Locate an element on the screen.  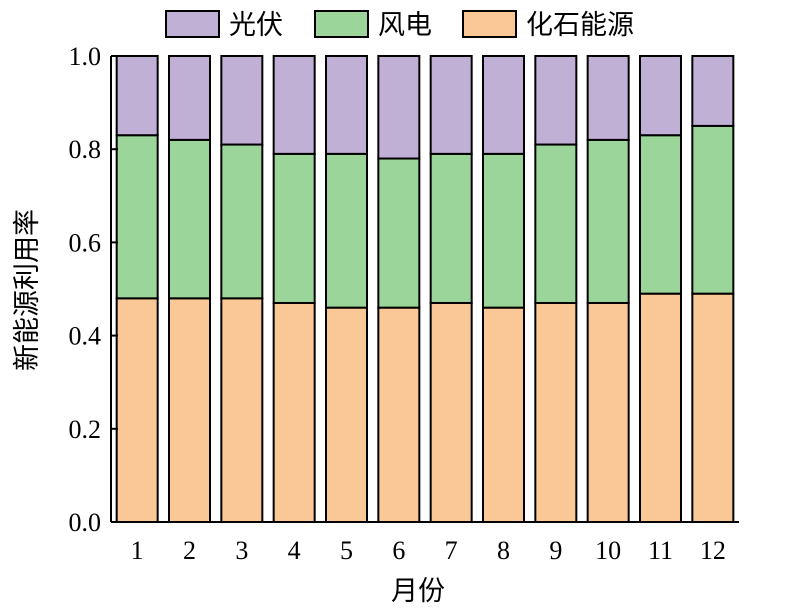
bar-光伏-3 is located at coordinates (242, 100).